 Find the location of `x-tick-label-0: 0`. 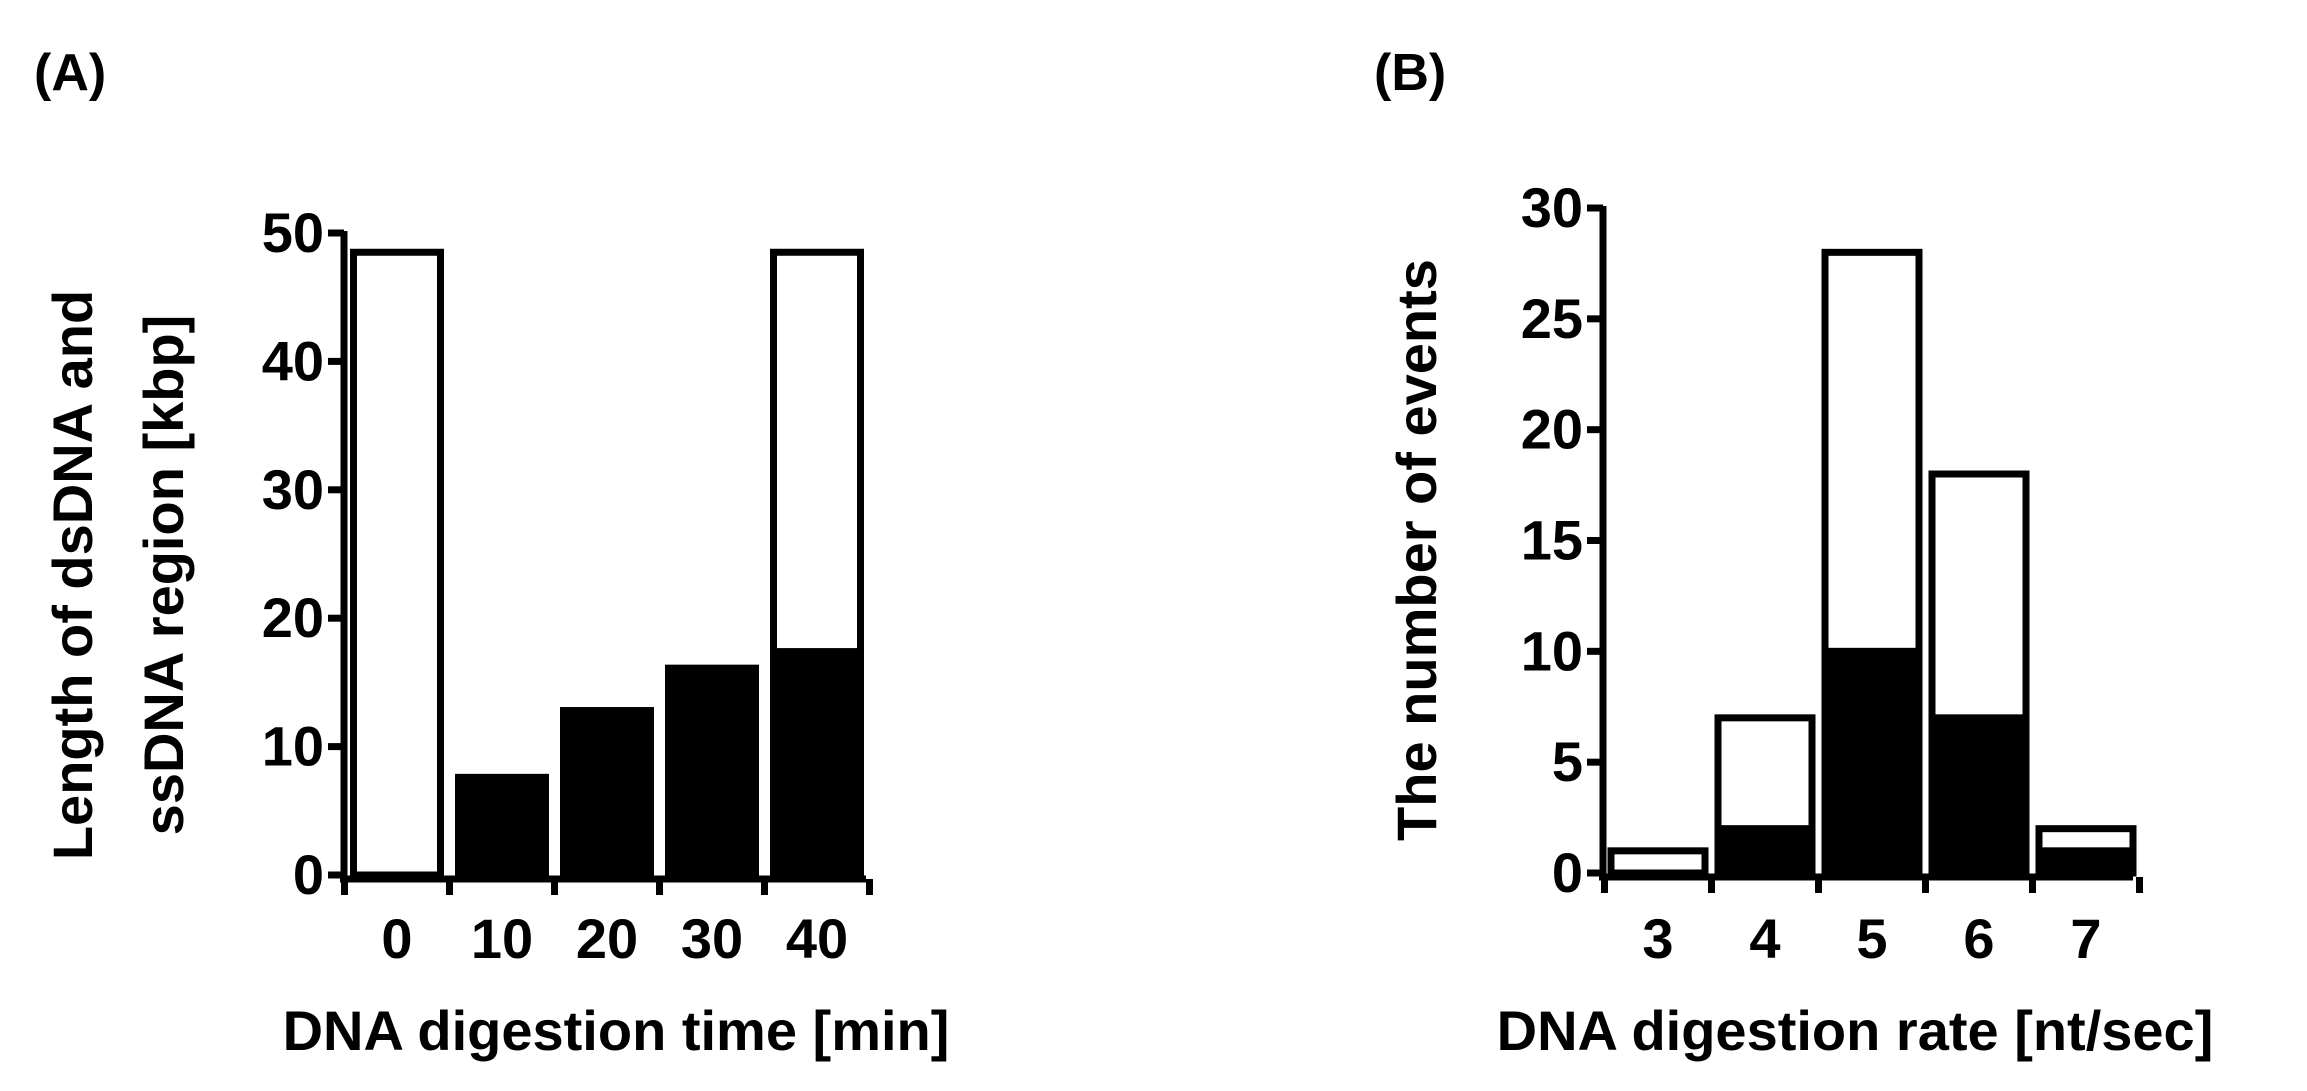

x-tick-label-0: 0 is located at coordinates (396, 938).